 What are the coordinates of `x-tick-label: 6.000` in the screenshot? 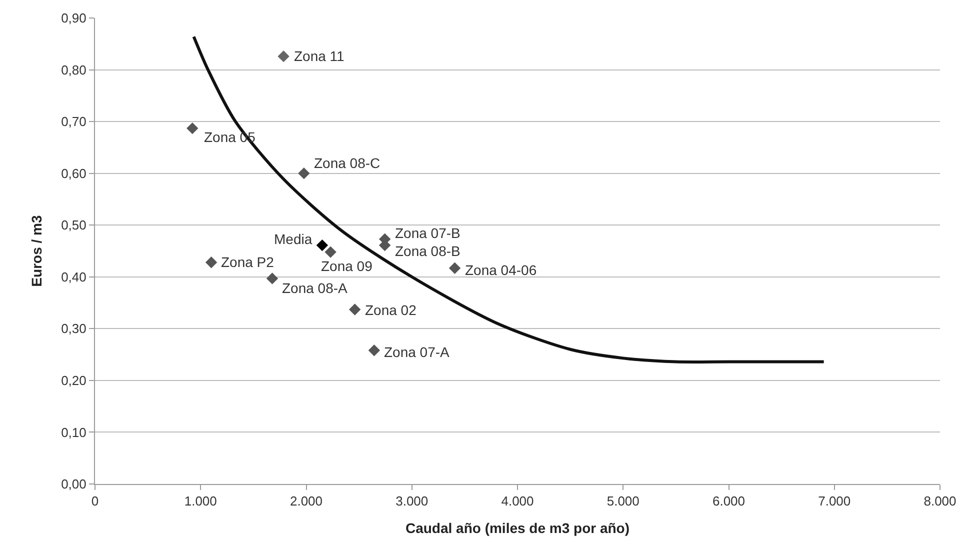 It's located at (729, 501).